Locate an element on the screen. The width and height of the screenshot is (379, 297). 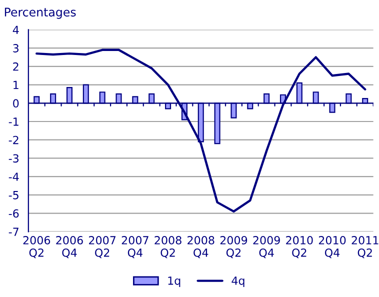
y-tick-label: -4 is located at coordinates (13, 176).